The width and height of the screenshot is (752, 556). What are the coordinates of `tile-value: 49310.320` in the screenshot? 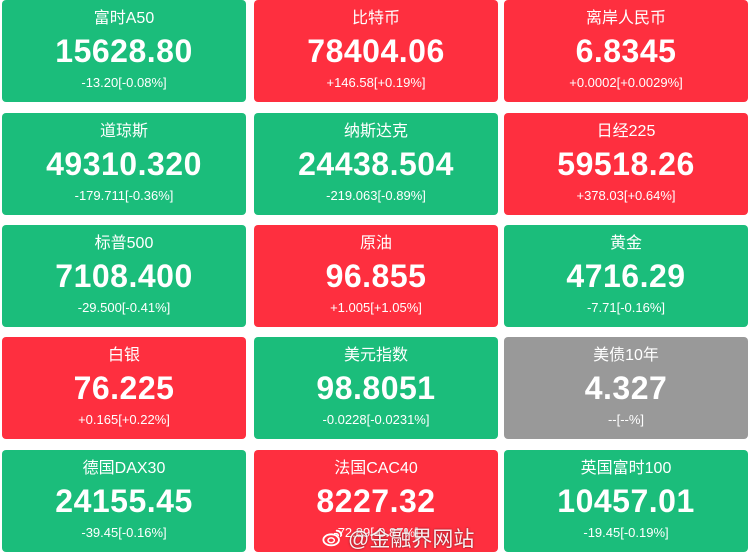 It's located at (124, 164).